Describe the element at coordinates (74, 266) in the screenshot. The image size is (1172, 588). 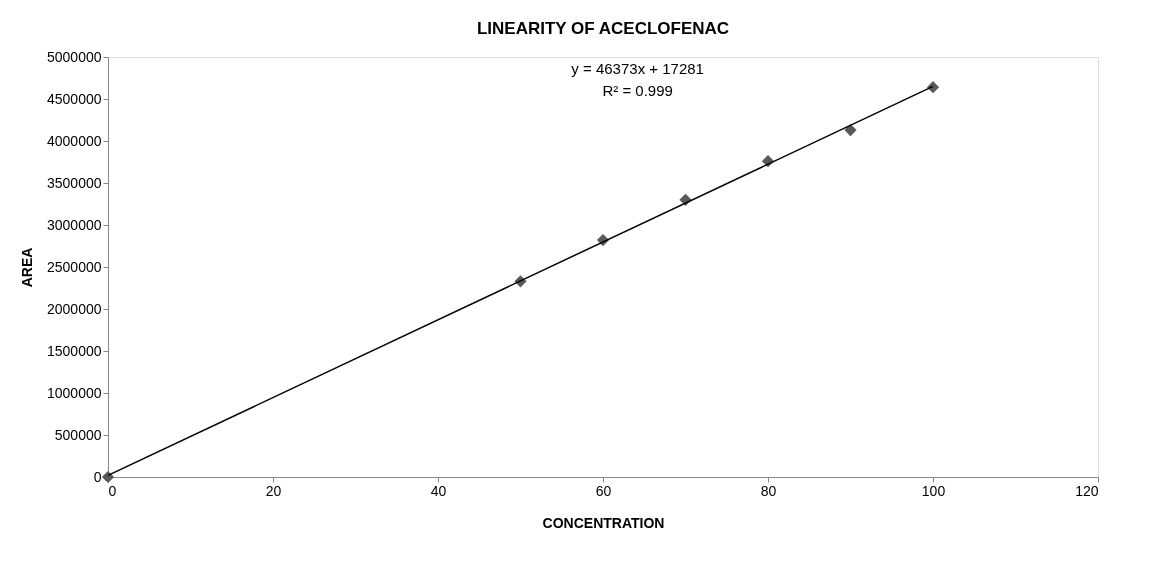
I see `y-tick-label: 2500000` at that location.